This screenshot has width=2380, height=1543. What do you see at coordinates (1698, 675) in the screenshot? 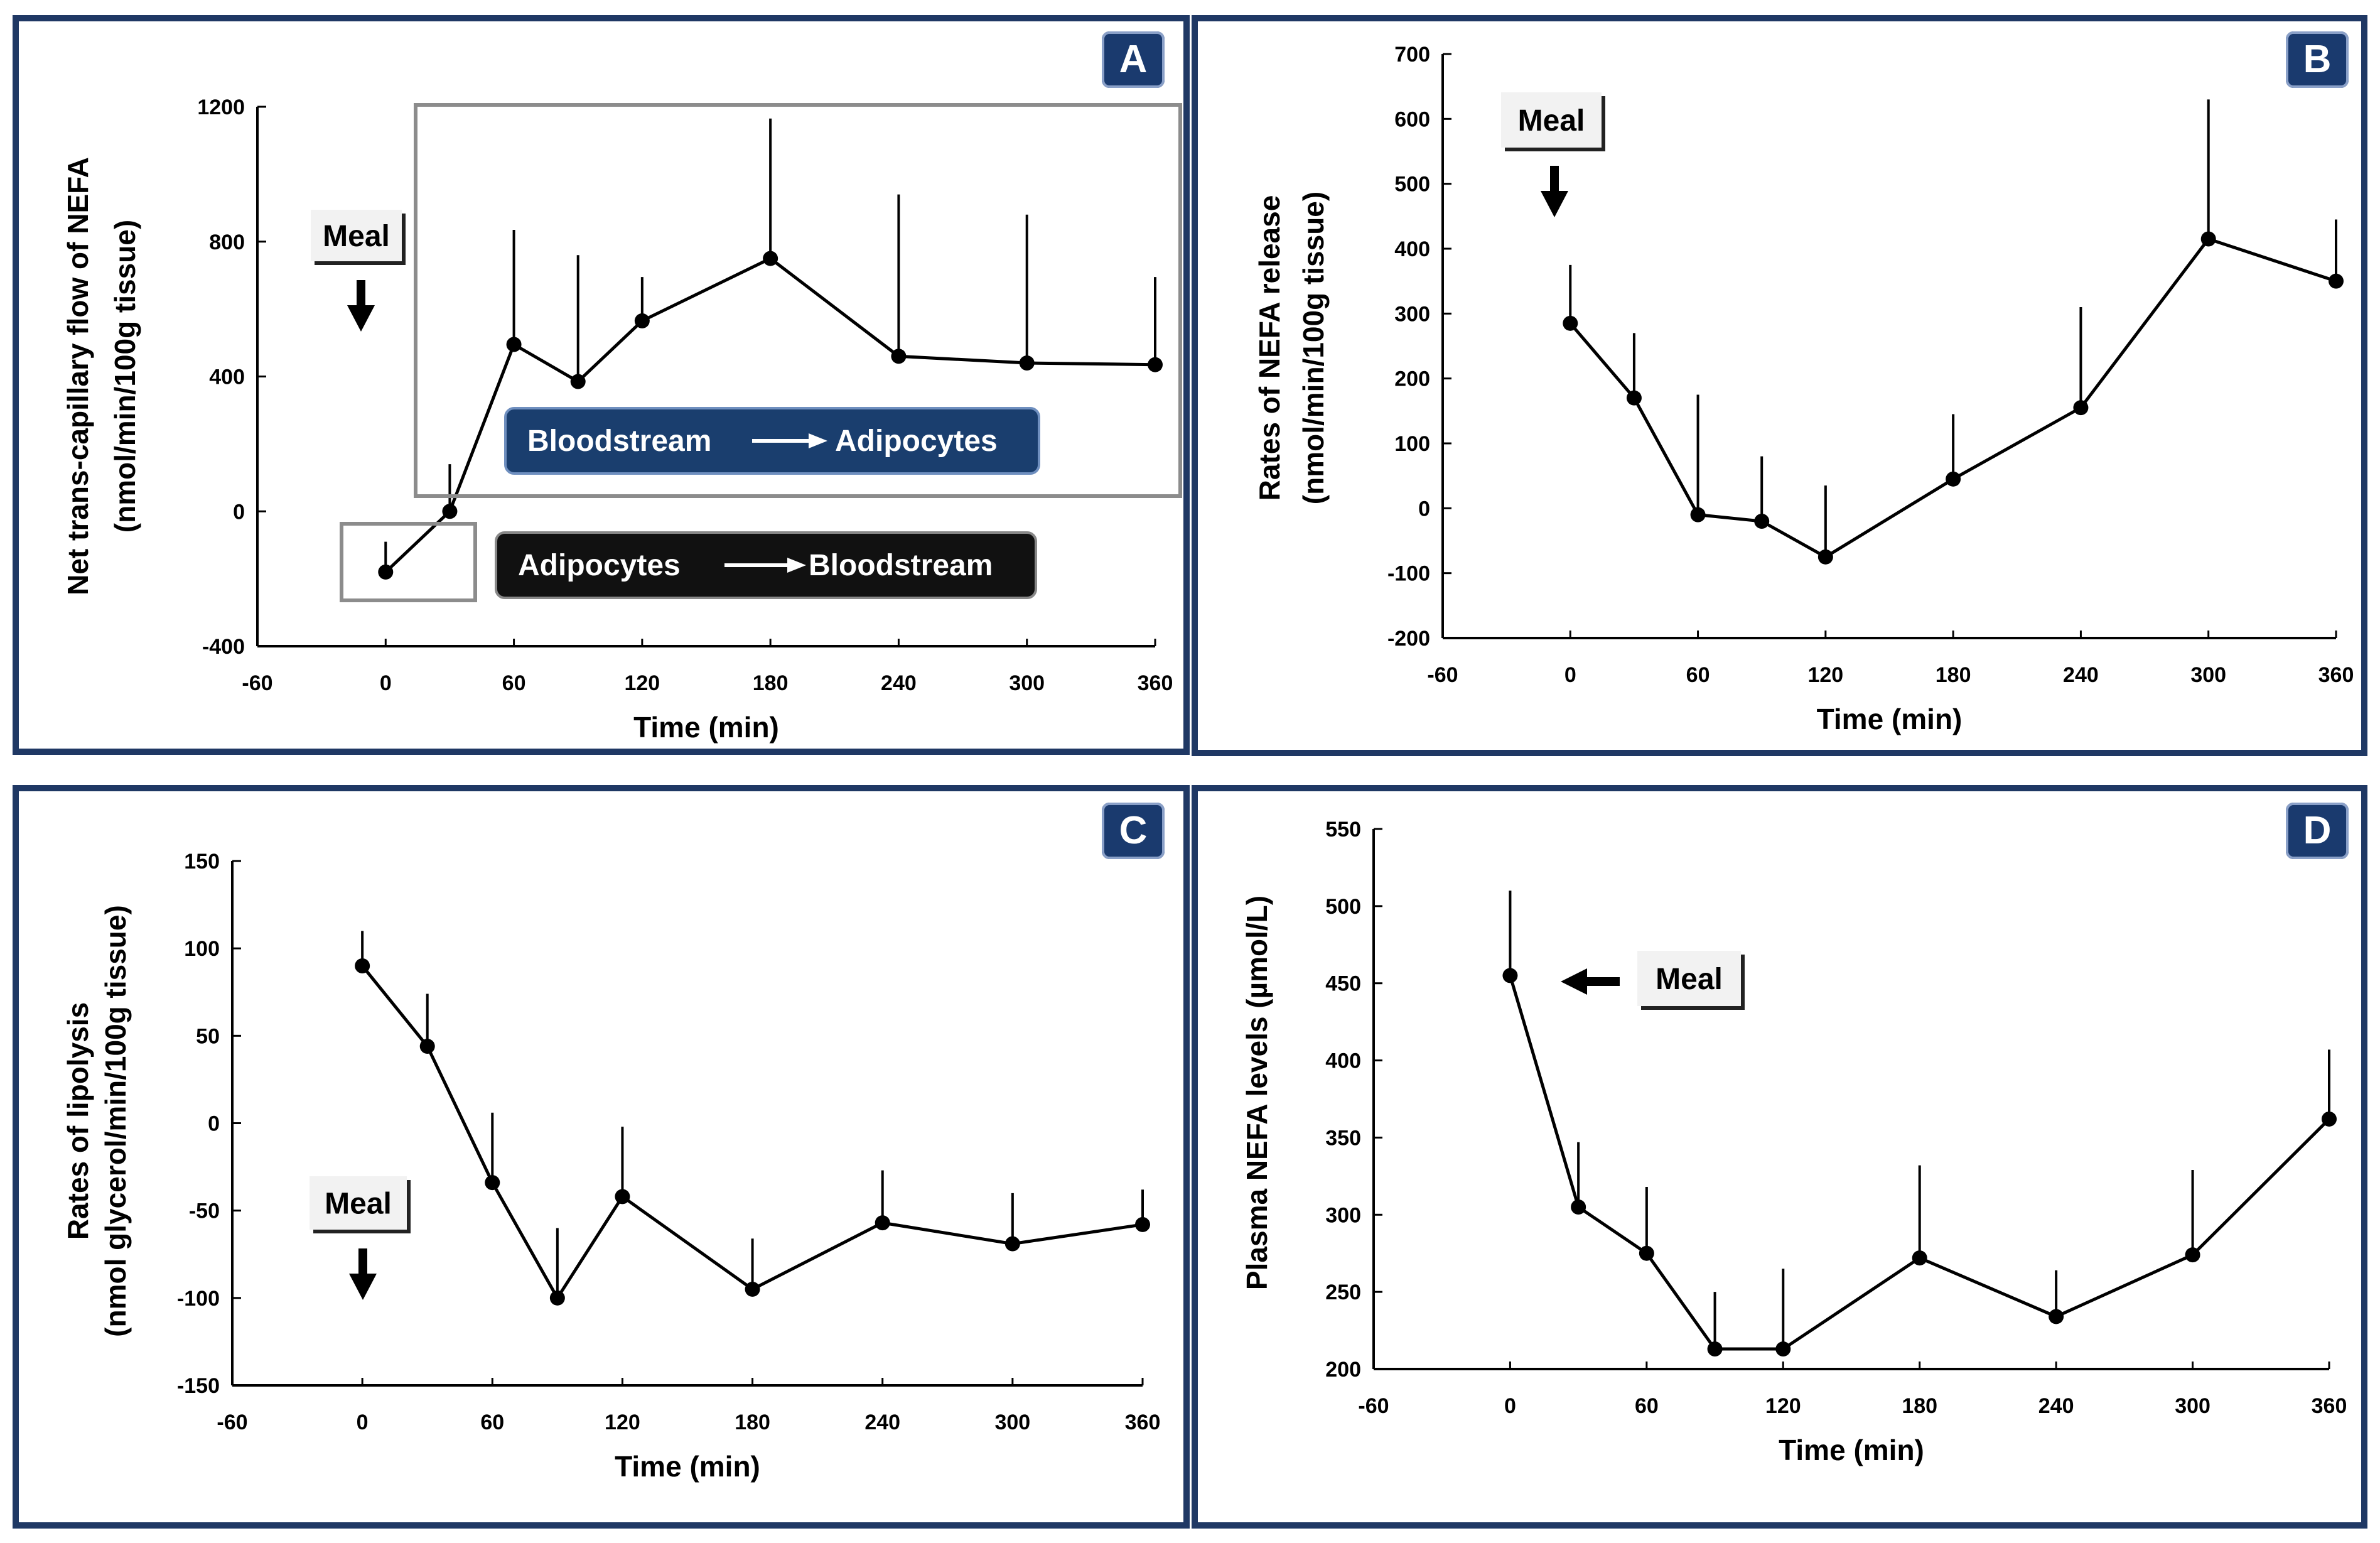
I see `x-tick-label-b: 60` at bounding box center [1698, 675].